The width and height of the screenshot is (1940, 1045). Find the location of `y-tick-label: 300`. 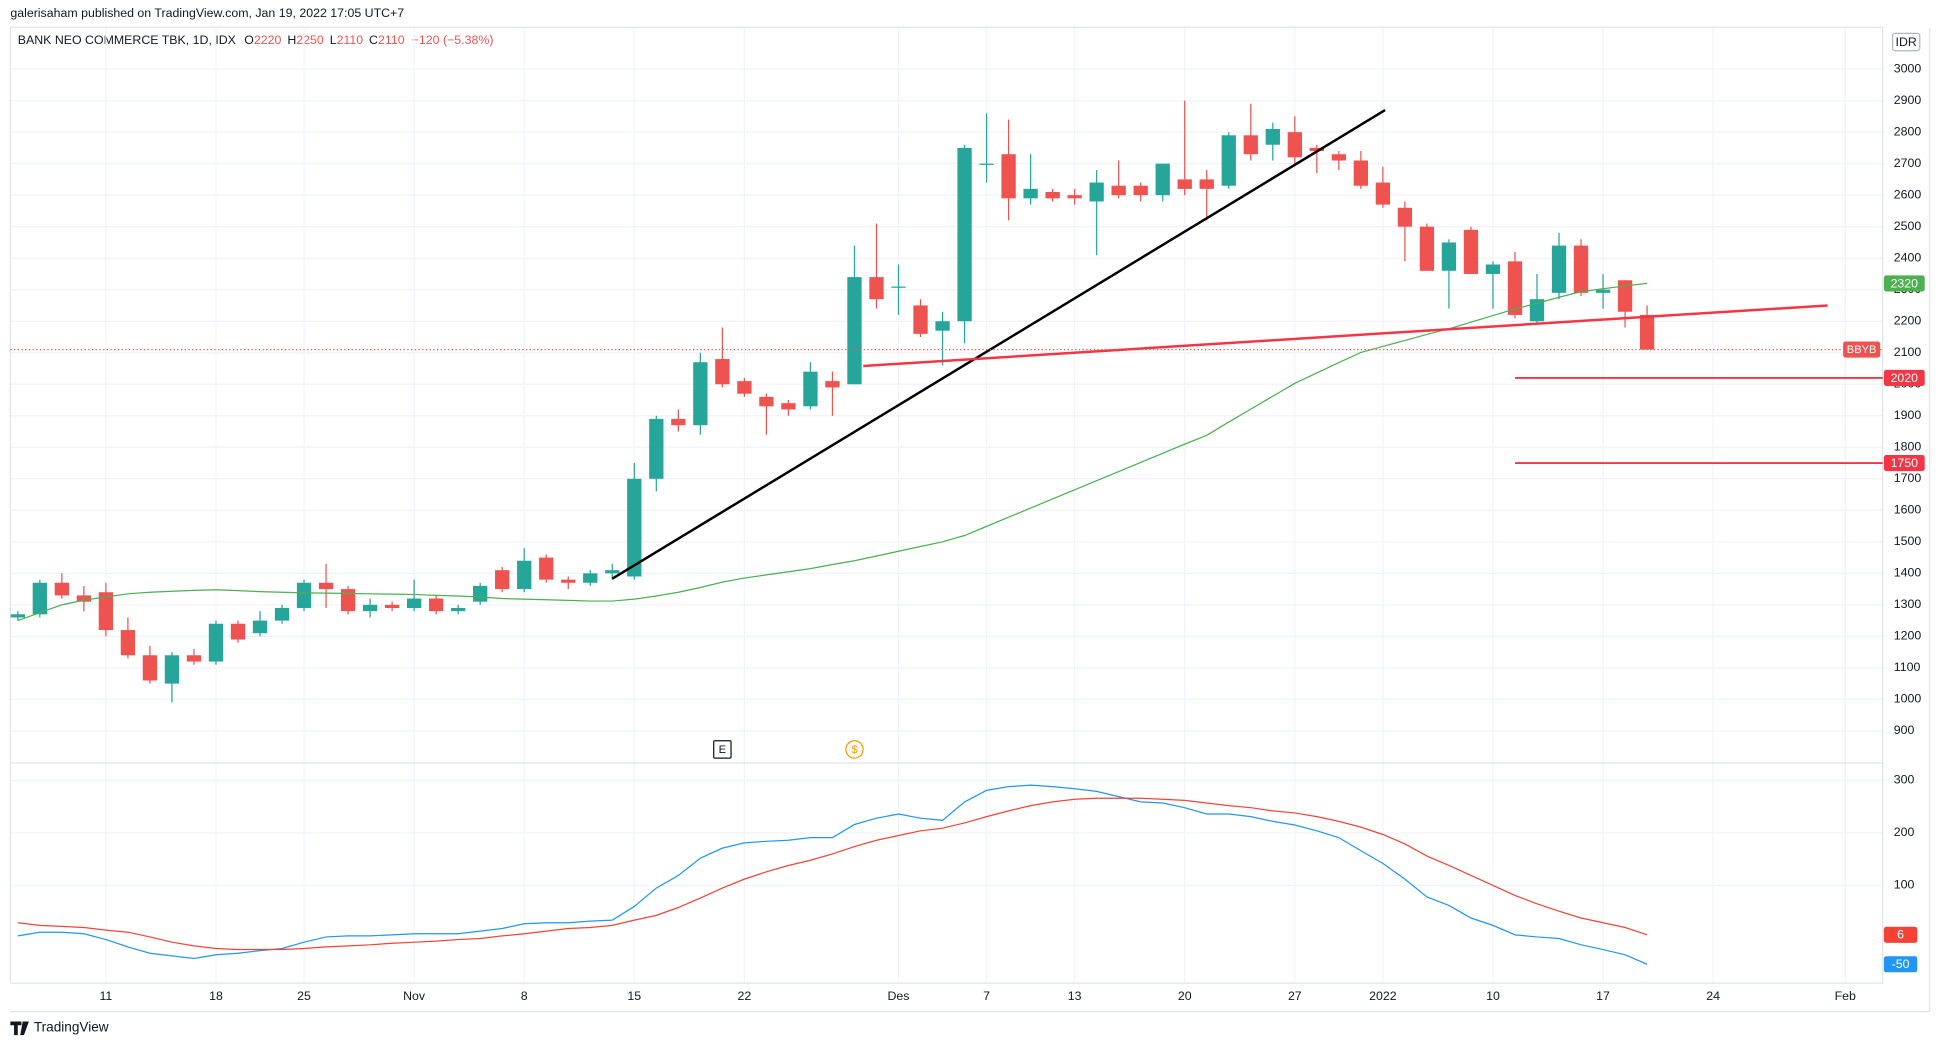

y-tick-label: 300 is located at coordinates (1904, 780).